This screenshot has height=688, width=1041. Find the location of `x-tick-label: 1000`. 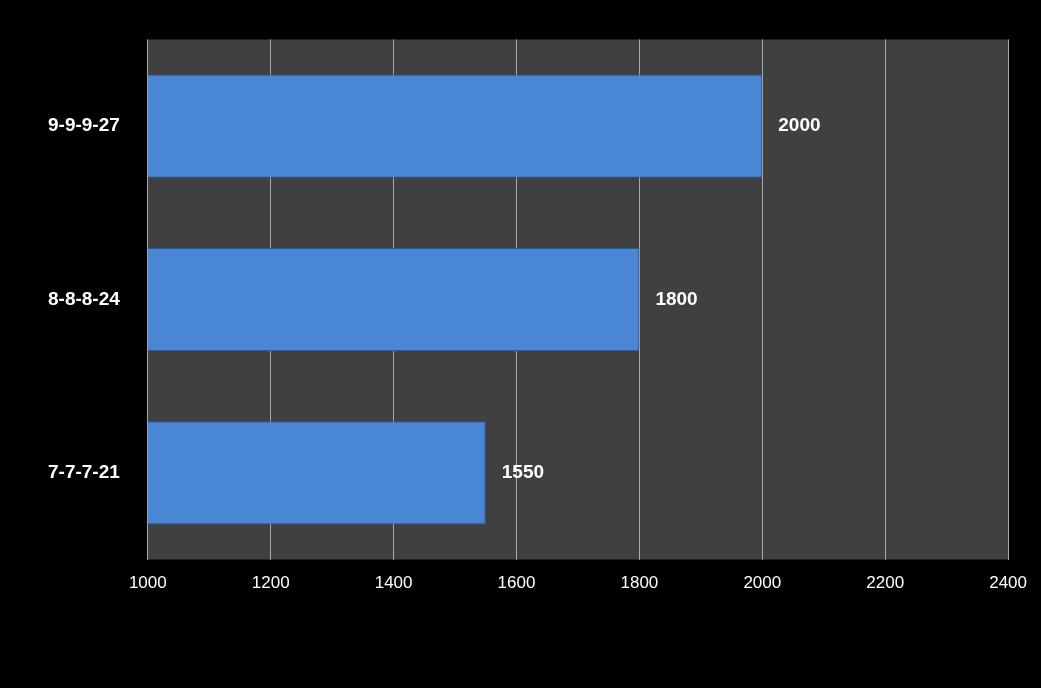

x-tick-label: 1000 is located at coordinates (147, 583).